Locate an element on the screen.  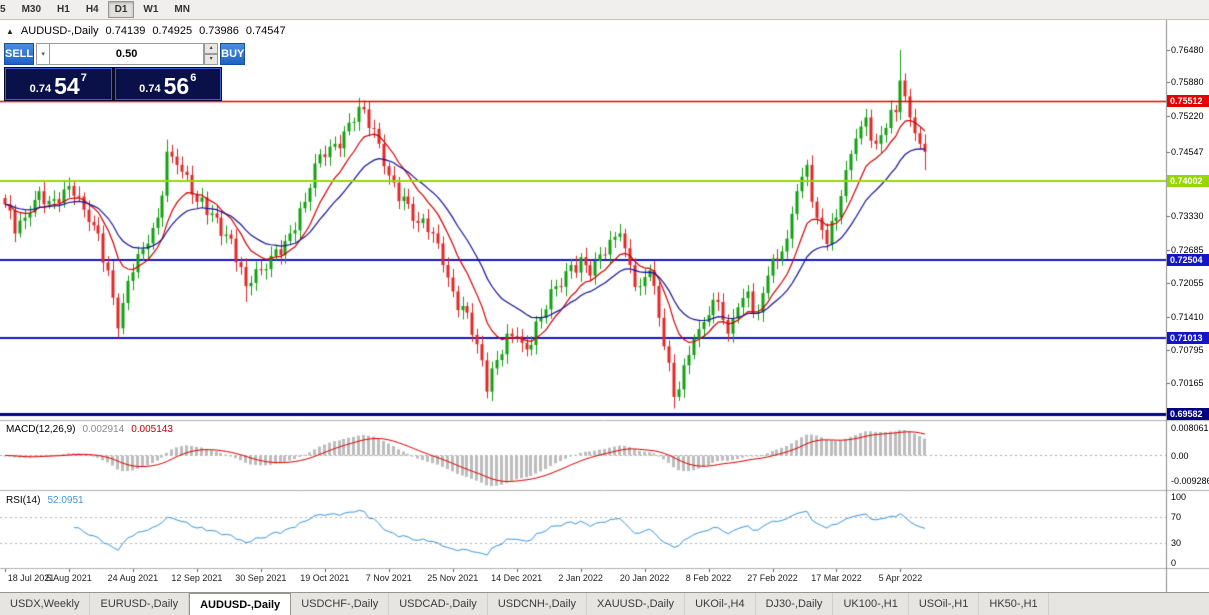
chart-tab-usdx-weekly: USDX,Weekly is located at coordinates (45, 604).